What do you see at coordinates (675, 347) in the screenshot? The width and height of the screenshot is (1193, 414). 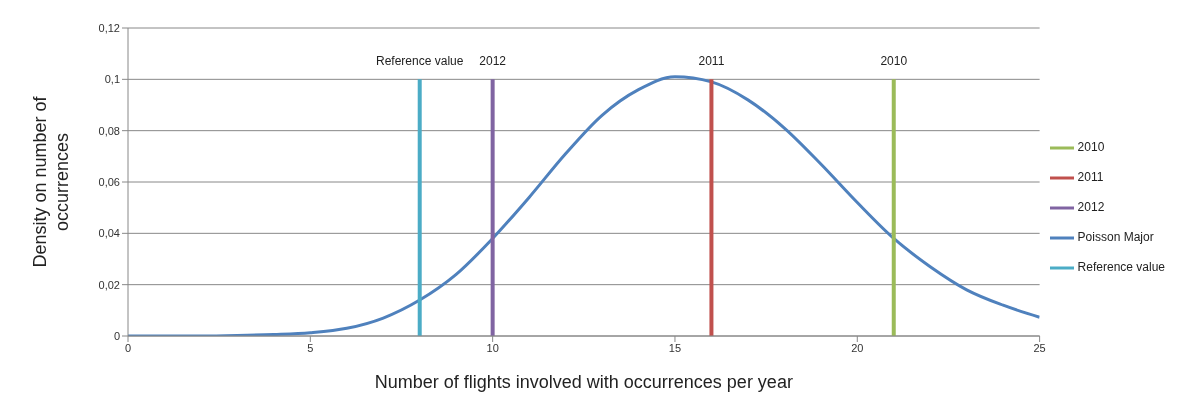 I see `x-tick-label: 15` at bounding box center [675, 347].